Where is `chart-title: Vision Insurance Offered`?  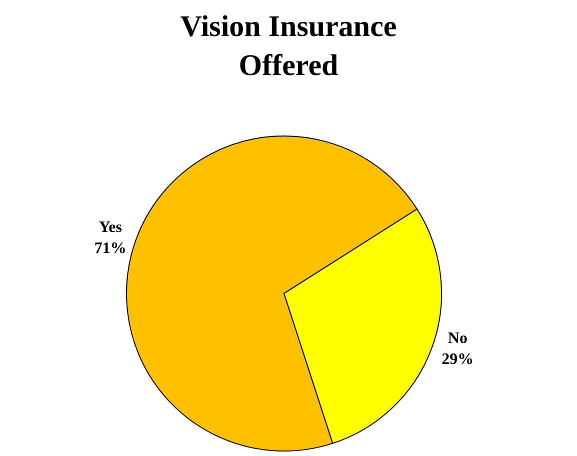
chart-title: Vision Insurance Offered is located at coordinates (288, 46).